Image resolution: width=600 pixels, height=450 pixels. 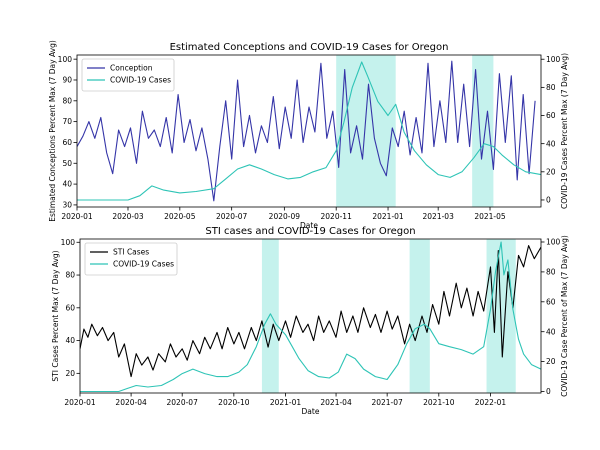 What do you see at coordinates (70, 373) in the screenshot?
I see `y-tick-label: 20` at bounding box center [70, 373].